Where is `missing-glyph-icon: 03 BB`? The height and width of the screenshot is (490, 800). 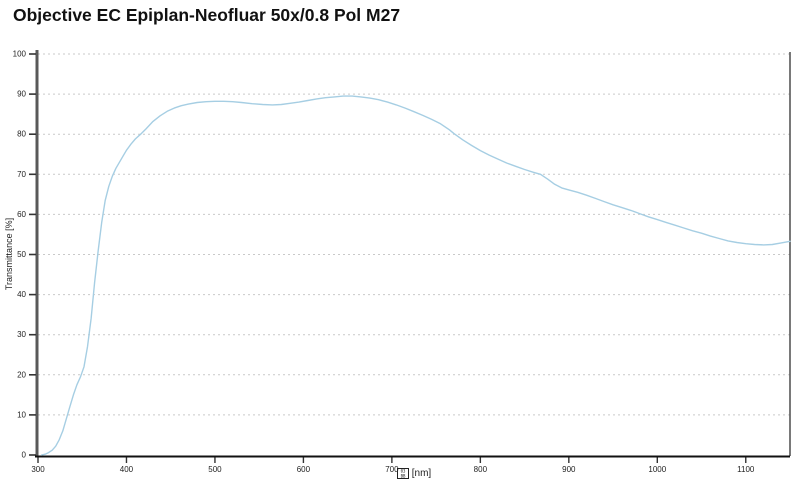 missing-glyph-icon: 03 BB is located at coordinates (402, 473).